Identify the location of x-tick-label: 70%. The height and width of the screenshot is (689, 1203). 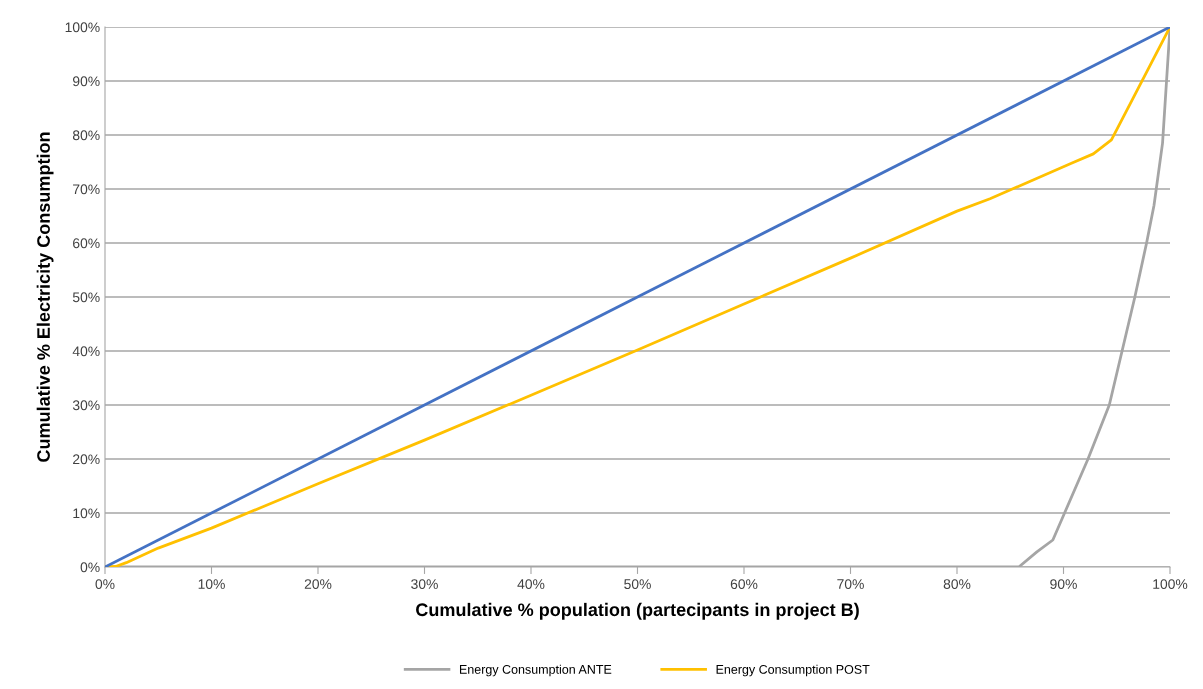
(850, 584).